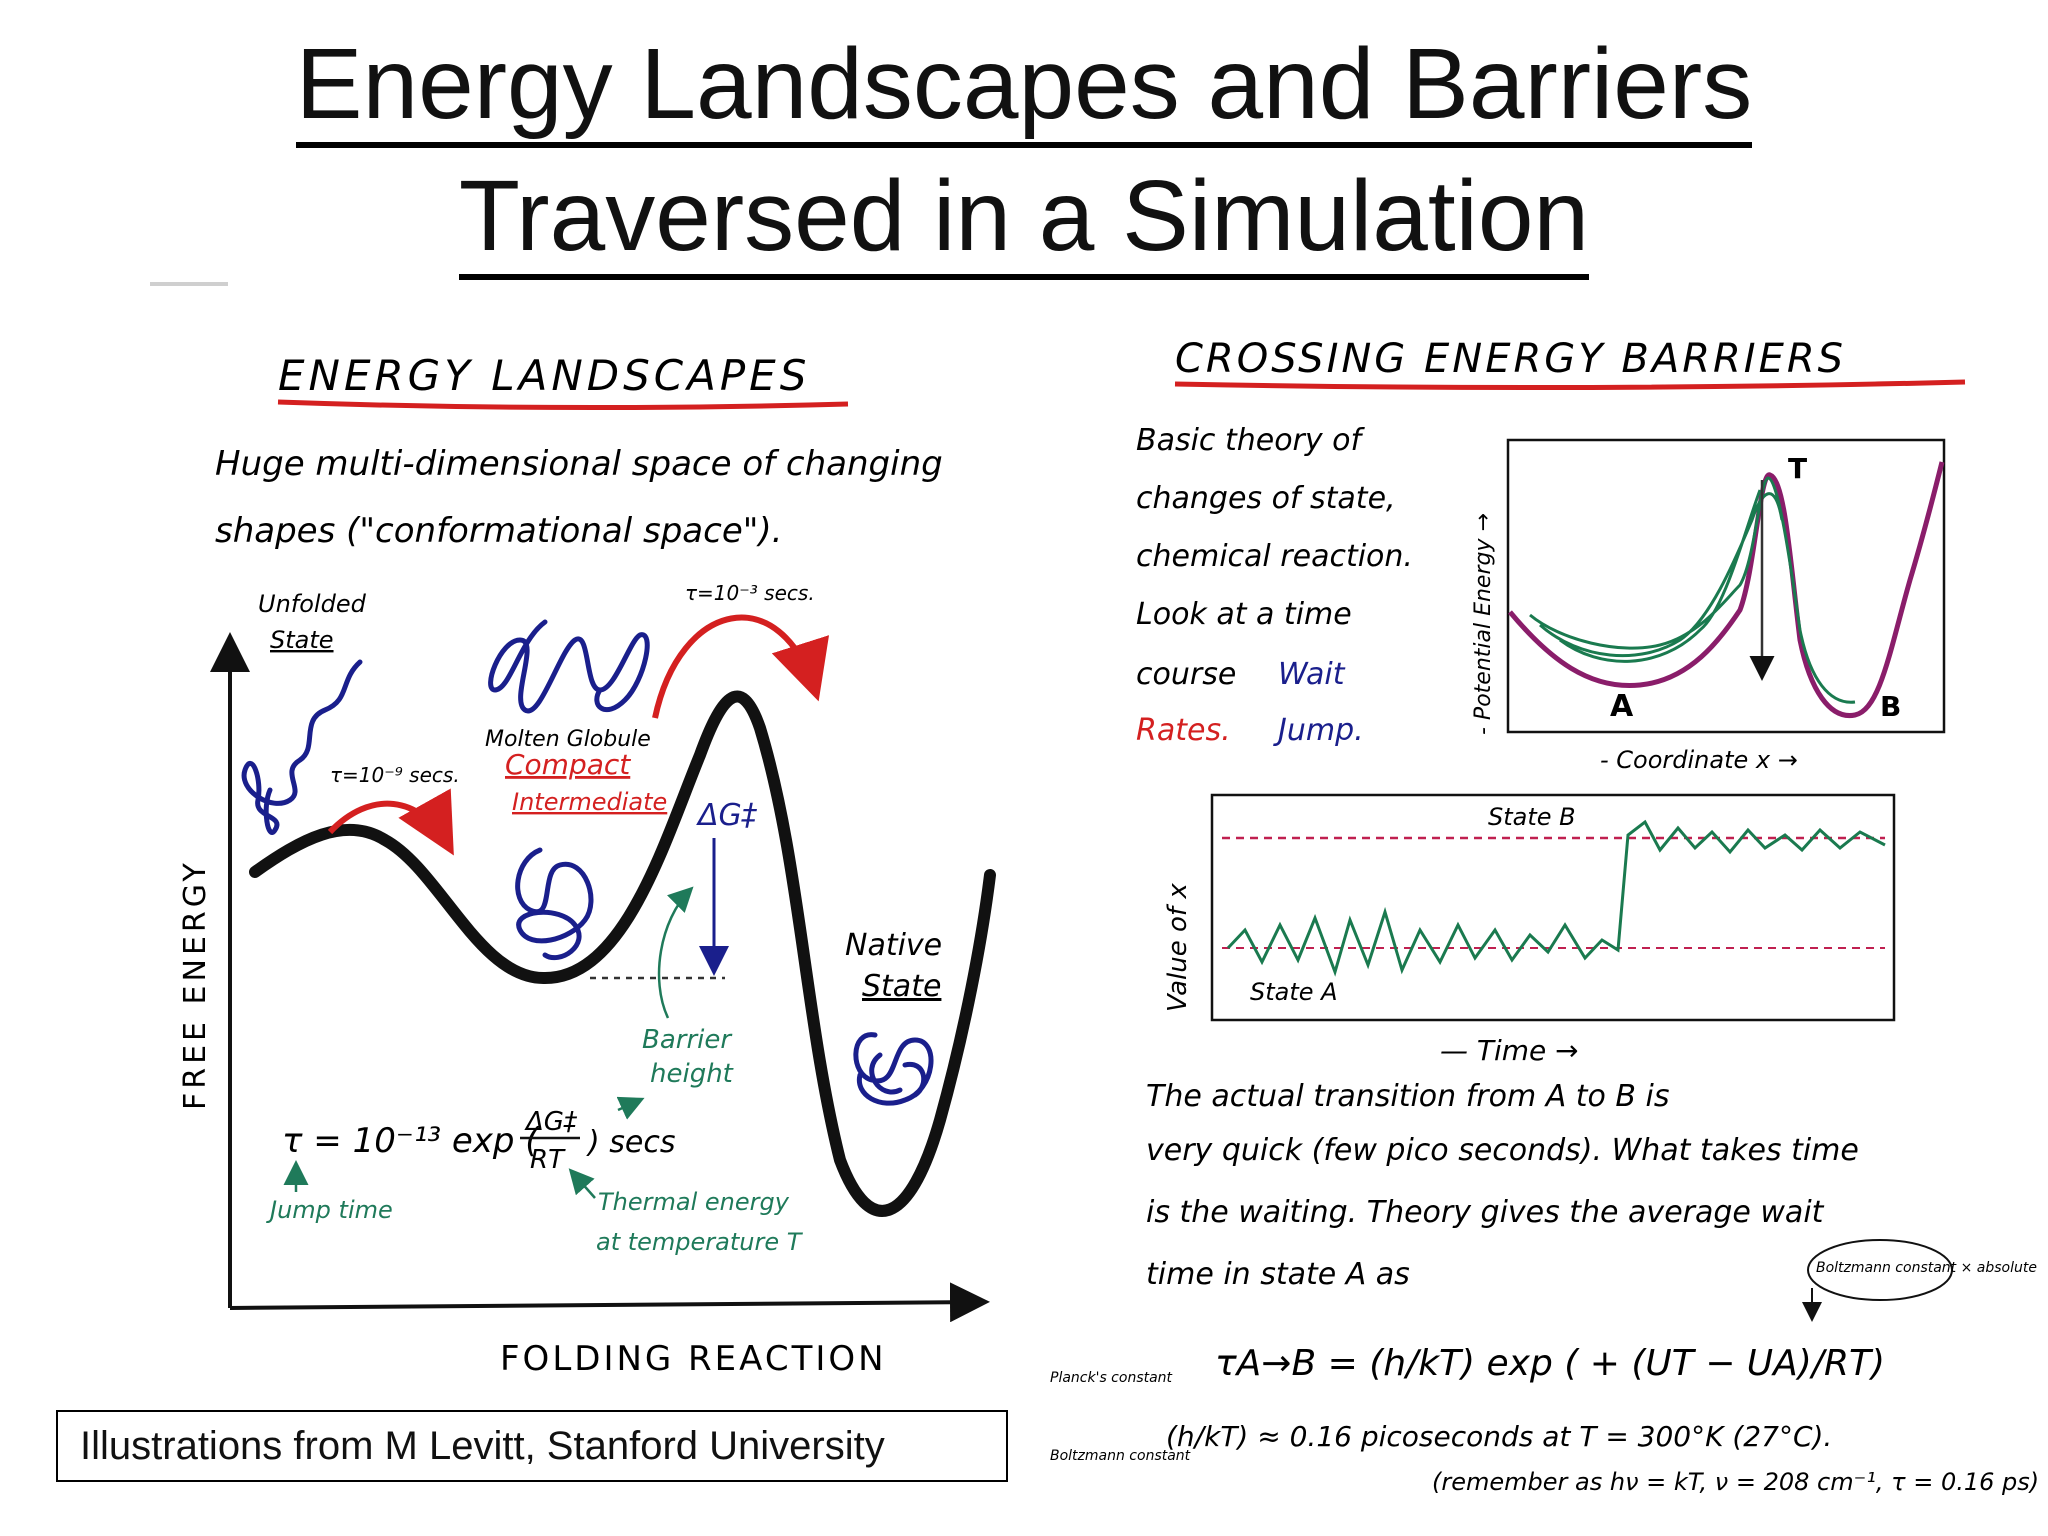 This screenshot has height=1536, width=2048. I want to click on point-b-label: B, so click(1890, 706).